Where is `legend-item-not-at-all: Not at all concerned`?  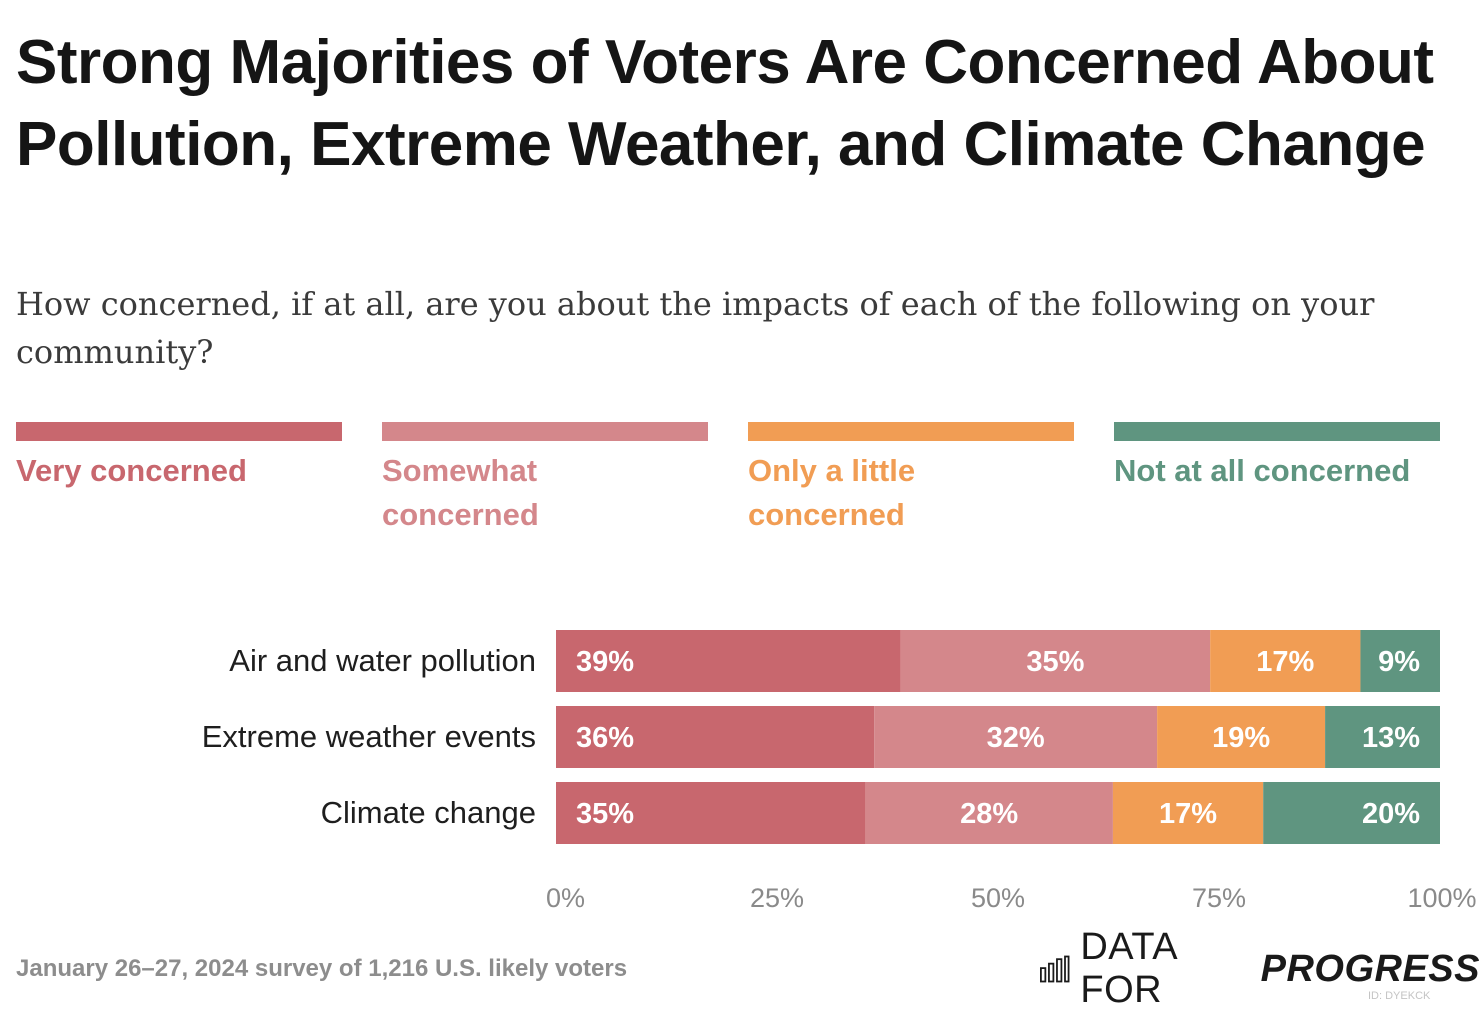
legend-item-not-at-all: Not at all concerned is located at coordinates (1277, 457).